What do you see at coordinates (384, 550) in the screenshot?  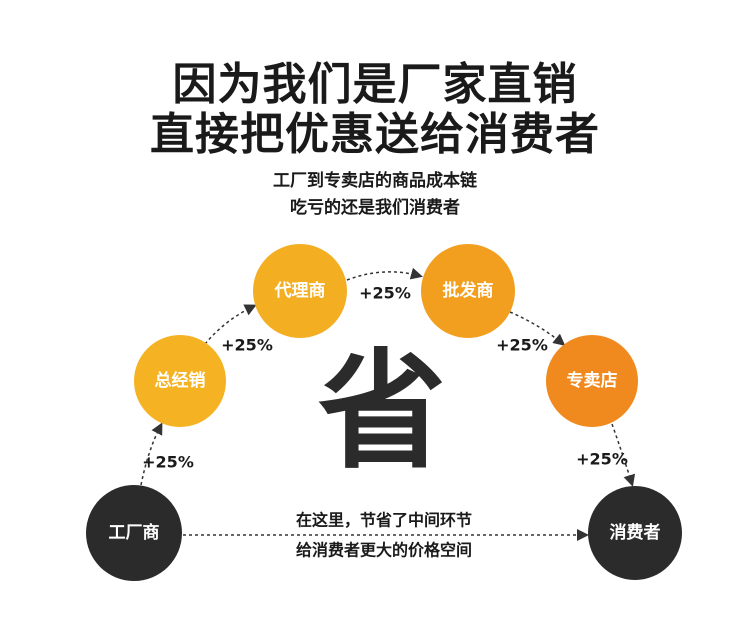 I see `middle-text-line-2: 给消费者更大的价格空间` at bounding box center [384, 550].